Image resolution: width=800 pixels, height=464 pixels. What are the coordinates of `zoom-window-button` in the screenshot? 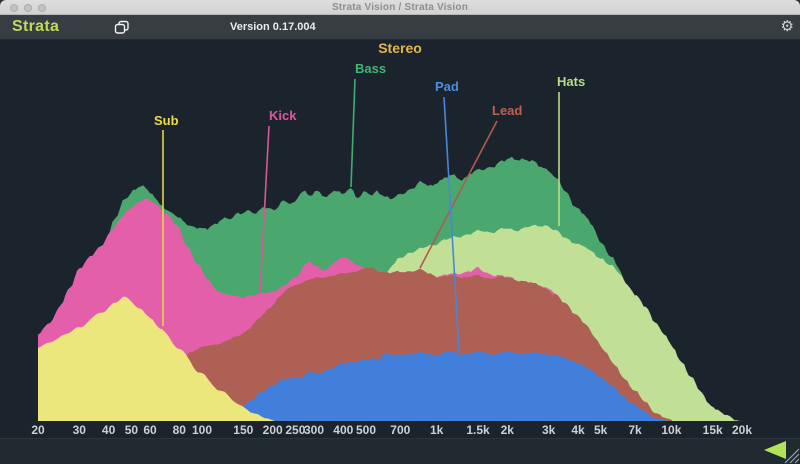 It's located at (42, 7).